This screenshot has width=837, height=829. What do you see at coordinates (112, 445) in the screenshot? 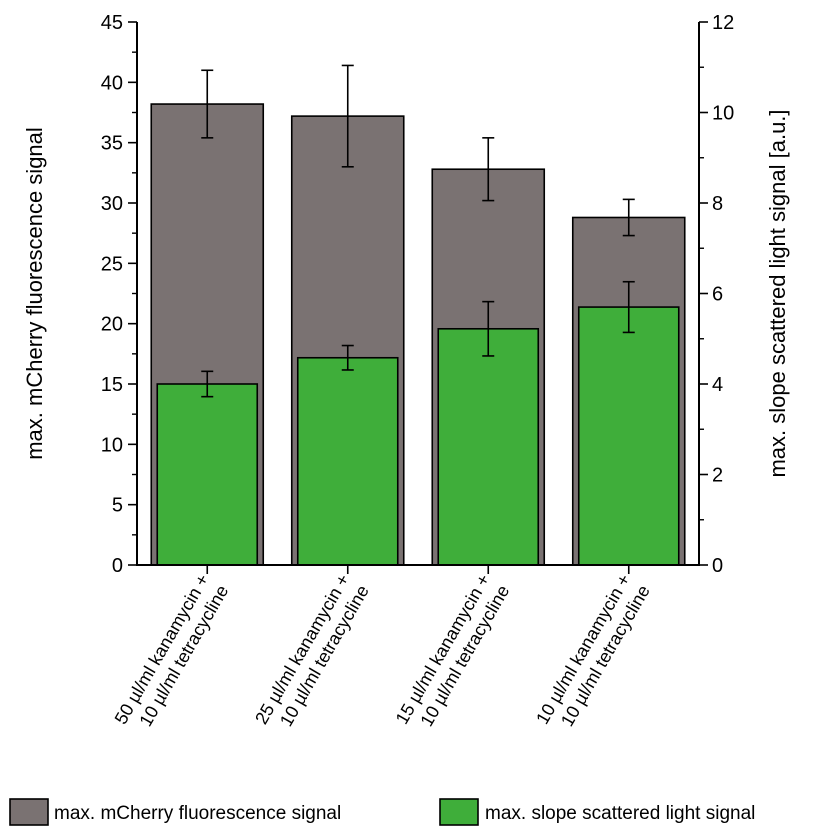
I see `left-tick-label: 10` at bounding box center [112, 445].